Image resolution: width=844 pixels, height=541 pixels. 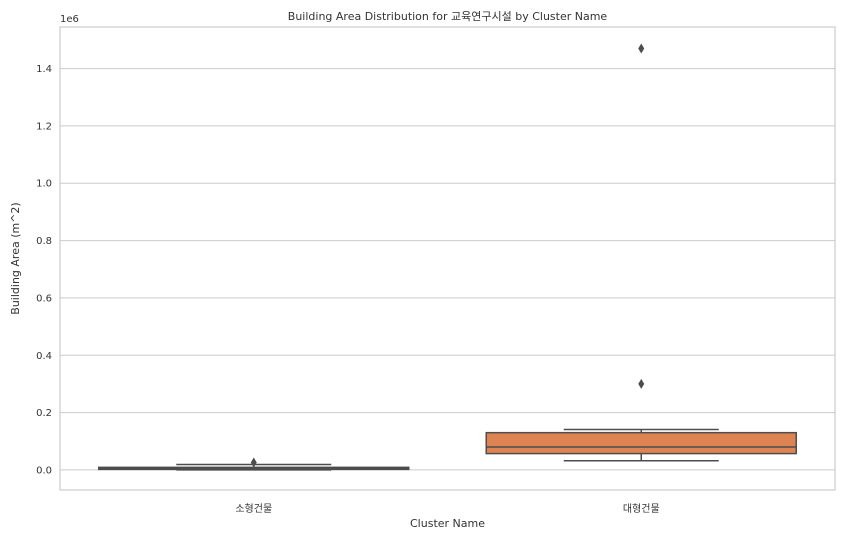 What do you see at coordinates (253, 509) in the screenshot?
I see `x-tick-label: 소형건물` at bounding box center [253, 509].